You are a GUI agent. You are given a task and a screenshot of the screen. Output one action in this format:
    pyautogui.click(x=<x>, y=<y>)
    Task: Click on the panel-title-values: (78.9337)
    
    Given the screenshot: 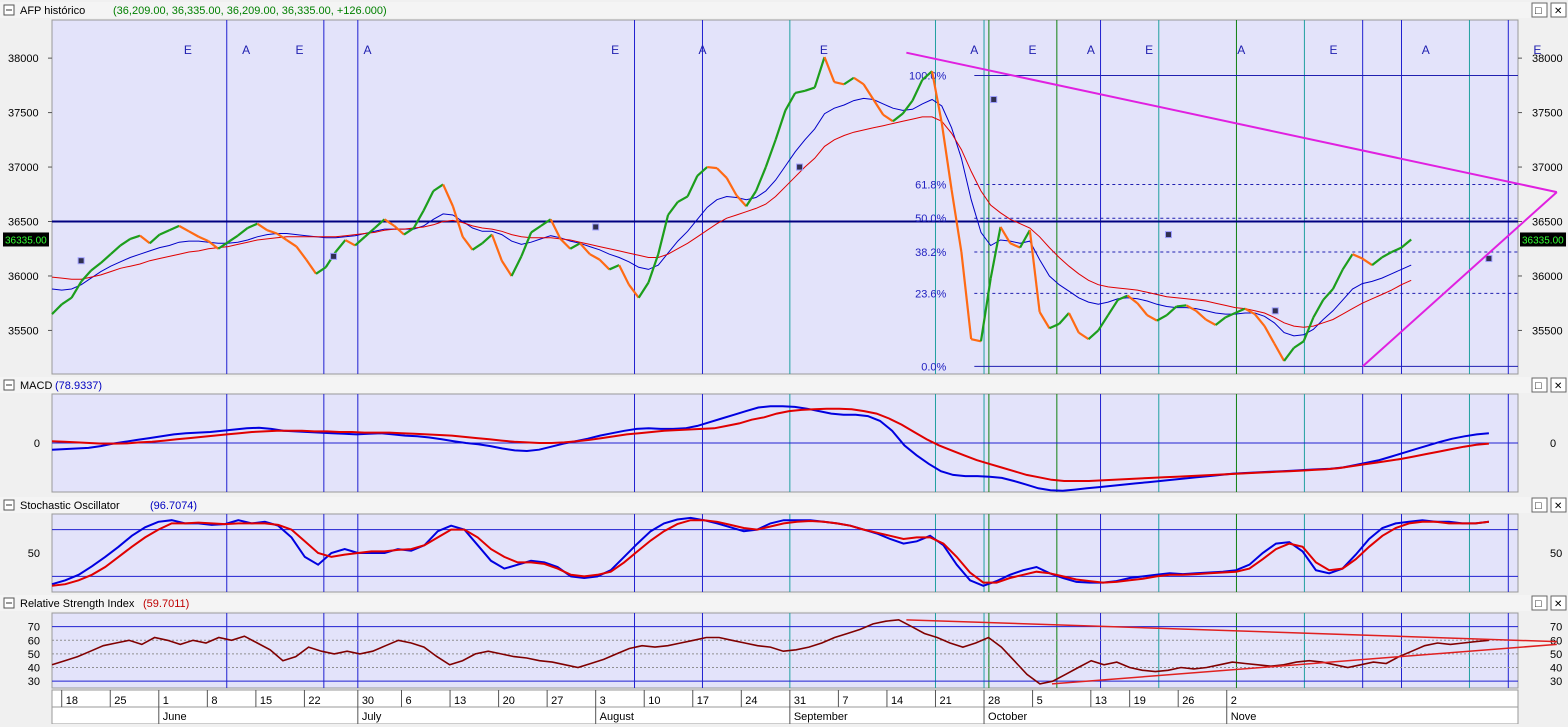 What is the action you would take?
    pyautogui.click(x=78, y=386)
    